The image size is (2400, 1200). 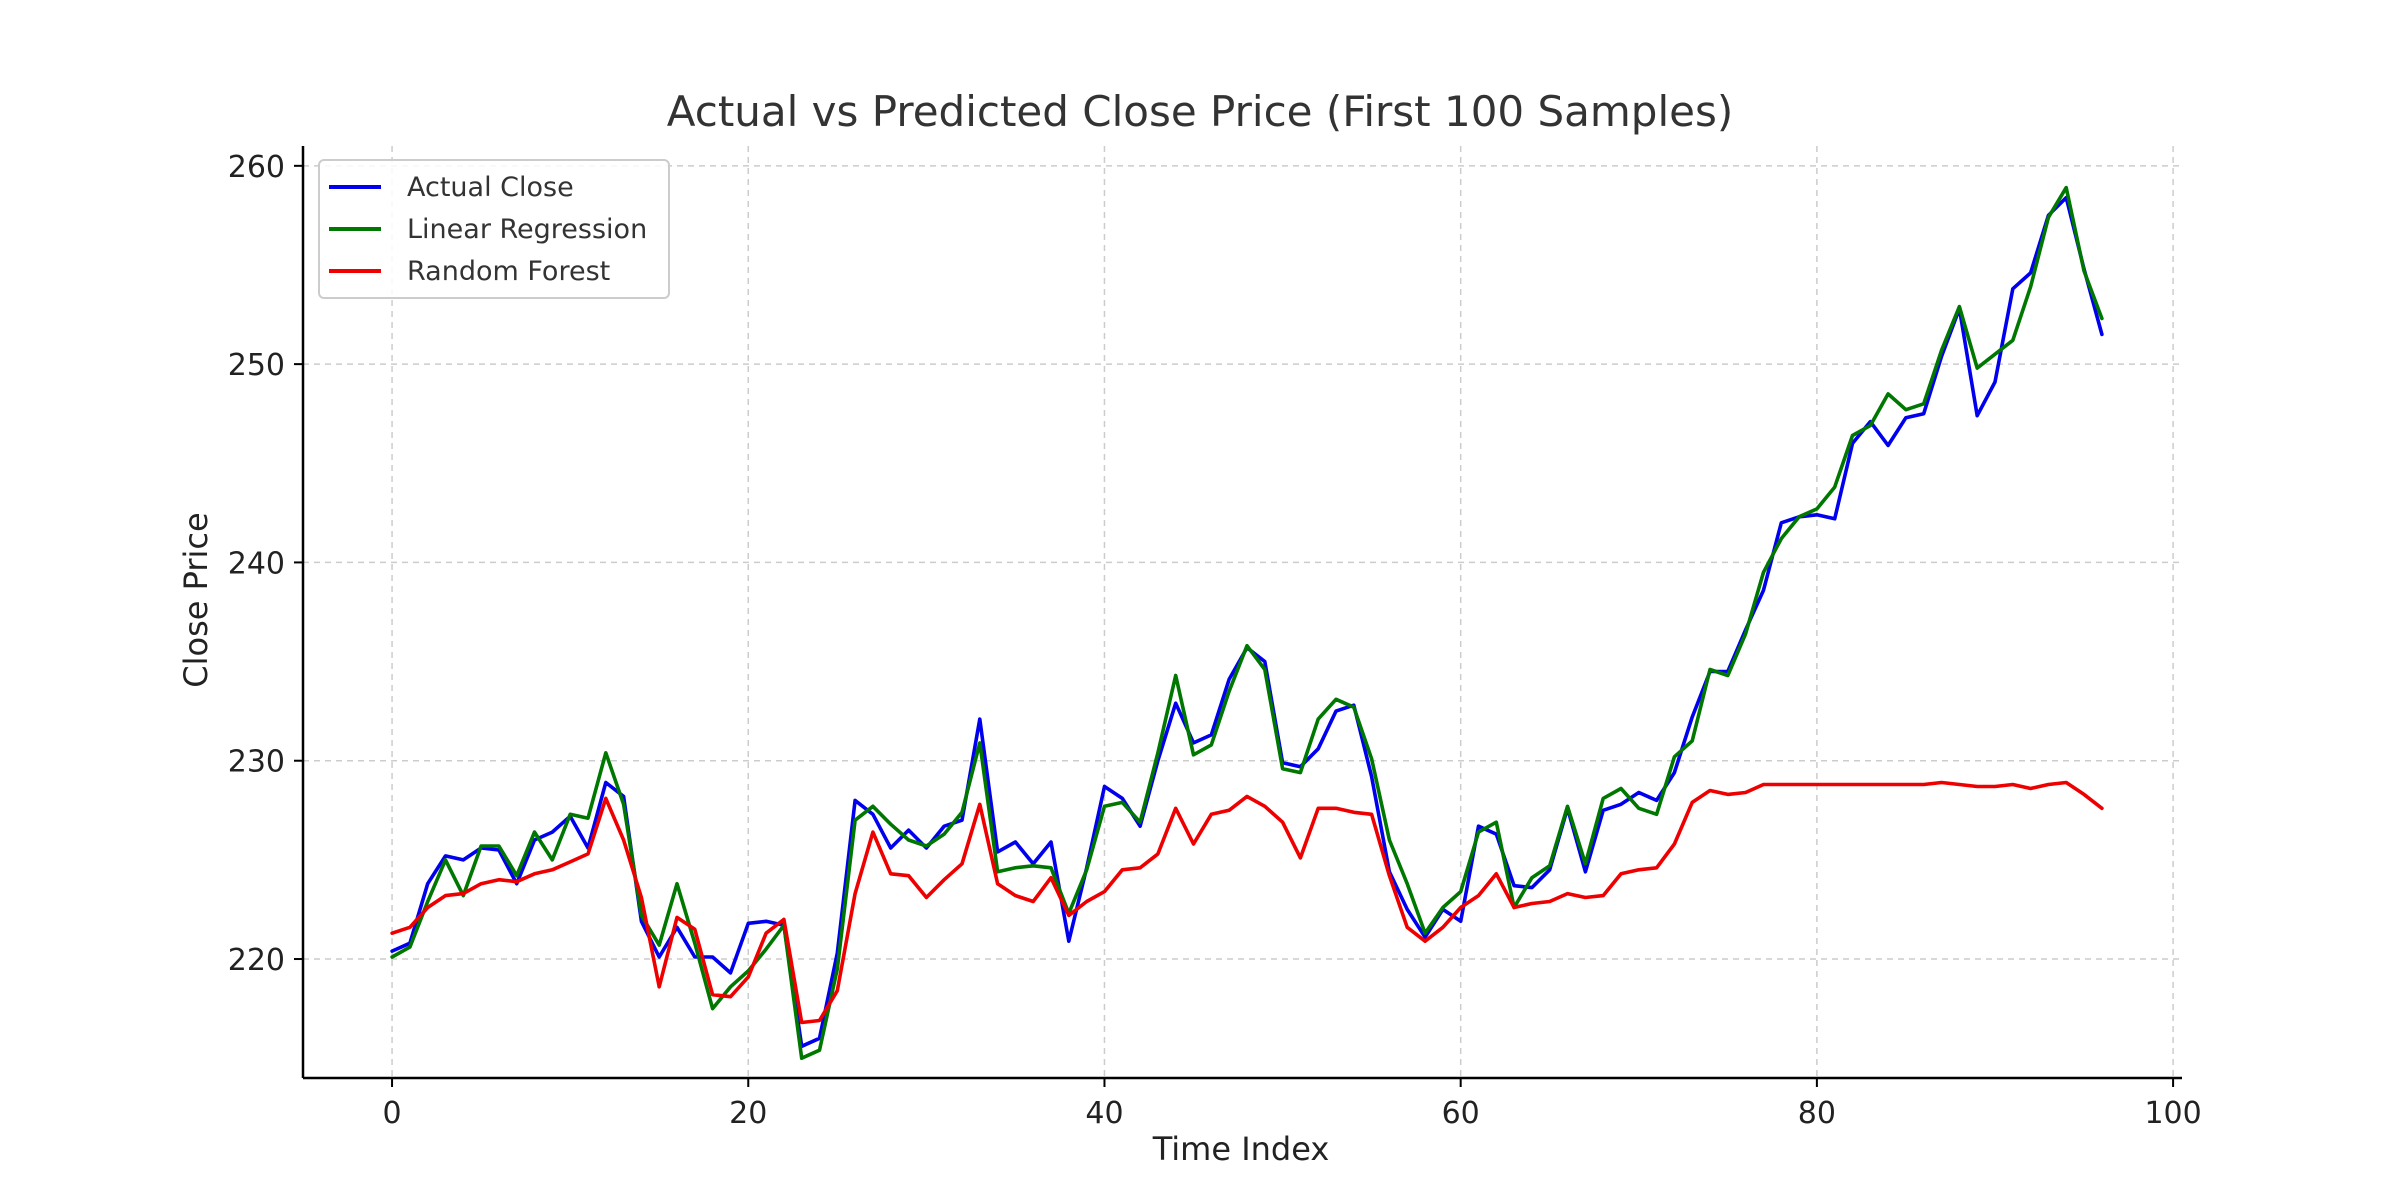 What do you see at coordinates (1461, 1113) in the screenshot?
I see `x-tick-label: 60` at bounding box center [1461, 1113].